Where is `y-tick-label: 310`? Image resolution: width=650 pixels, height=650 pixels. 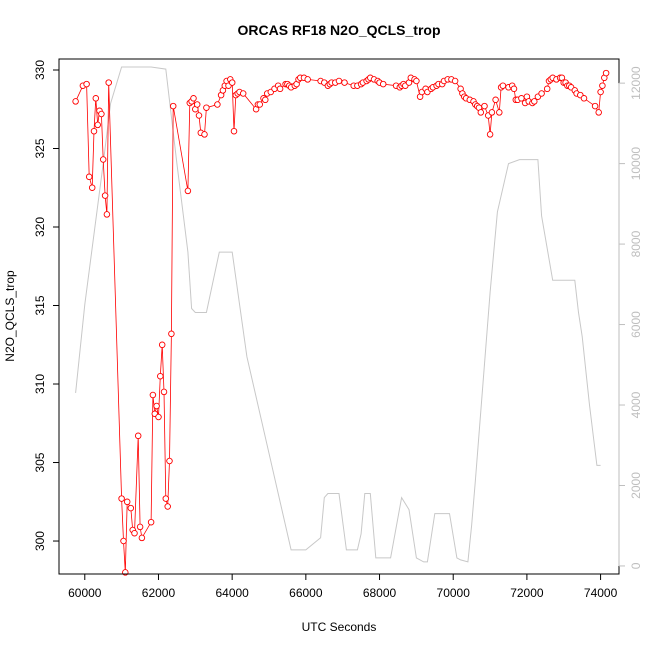
y-tick-label: 310 is located at coordinates (40, 384).